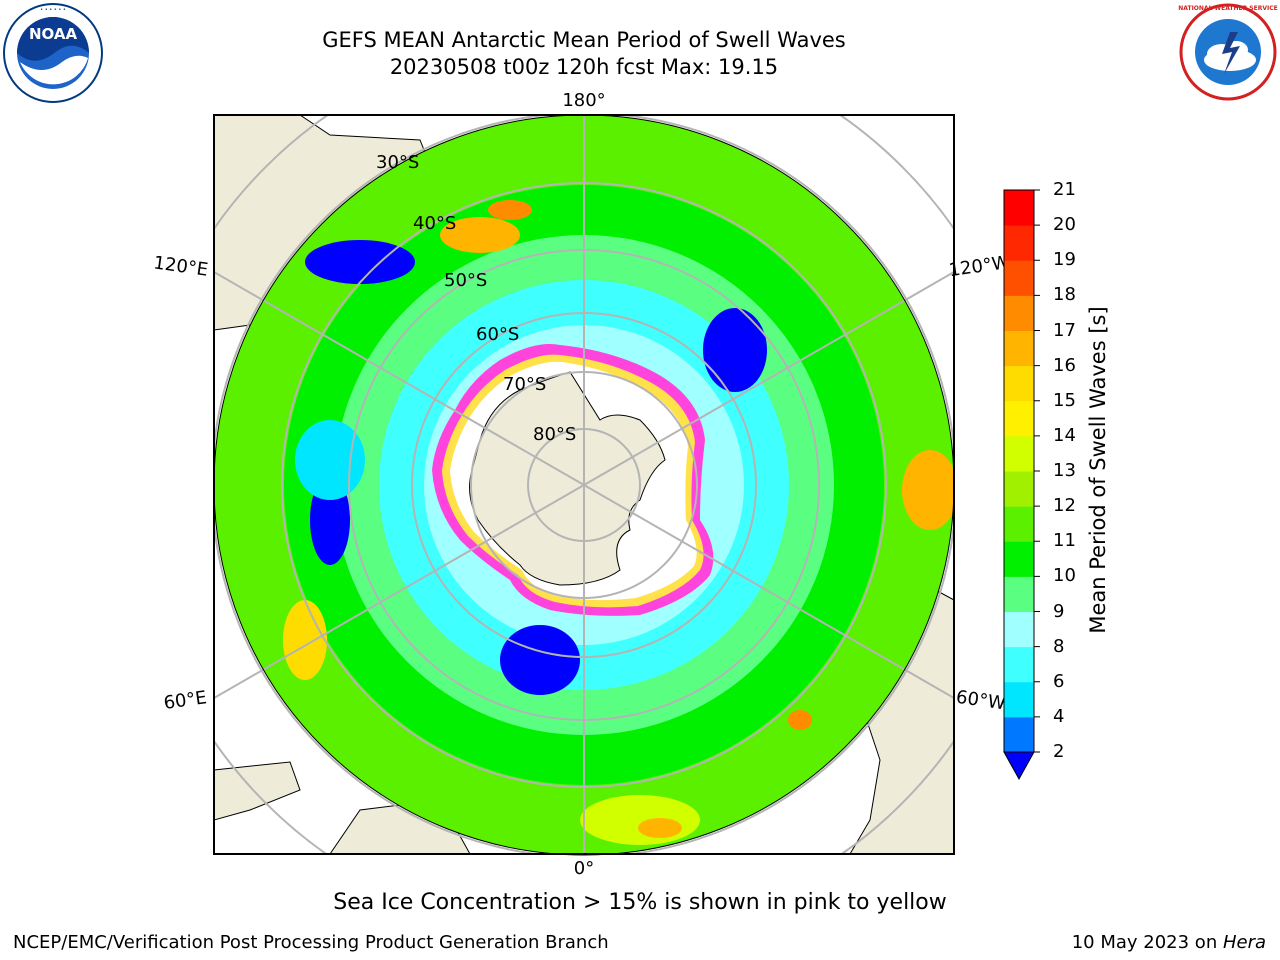  I want to click on footer-date: 10 May 2023 on Hera, so click(1169, 942).